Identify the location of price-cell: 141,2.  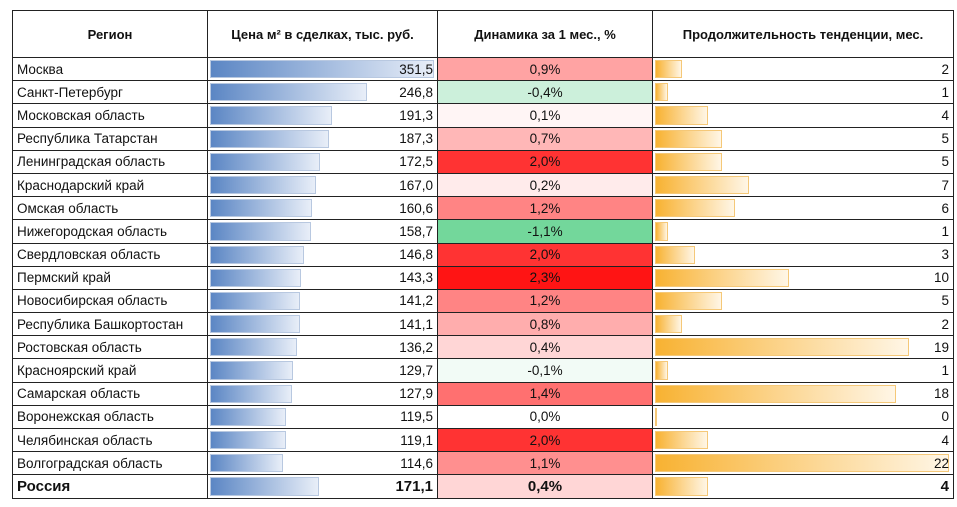
(322, 301).